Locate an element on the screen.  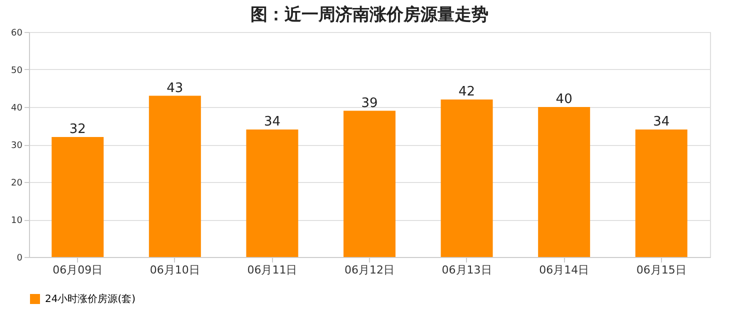
y-tick-label: 50 is located at coordinates (17, 71).